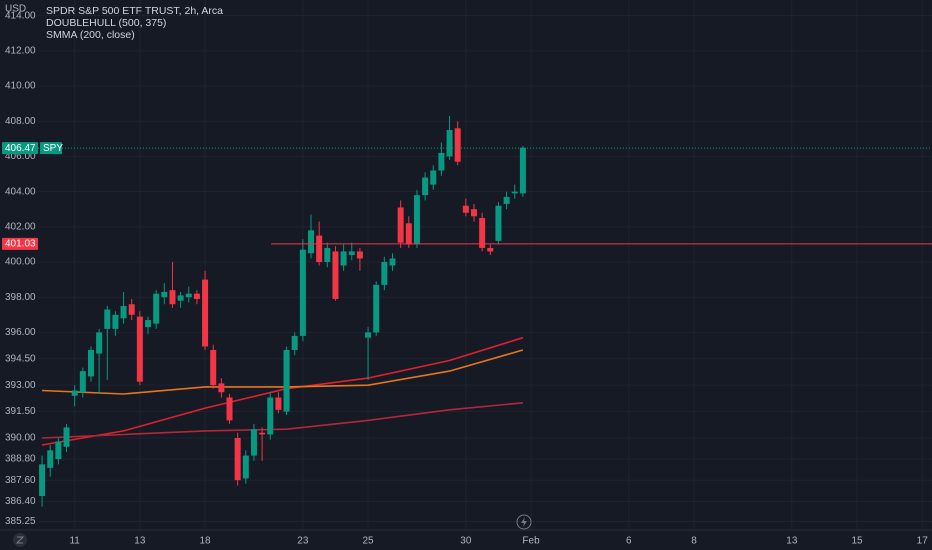 Image resolution: width=932 pixels, height=550 pixels. I want to click on x-tick-label: 18, so click(206, 541).